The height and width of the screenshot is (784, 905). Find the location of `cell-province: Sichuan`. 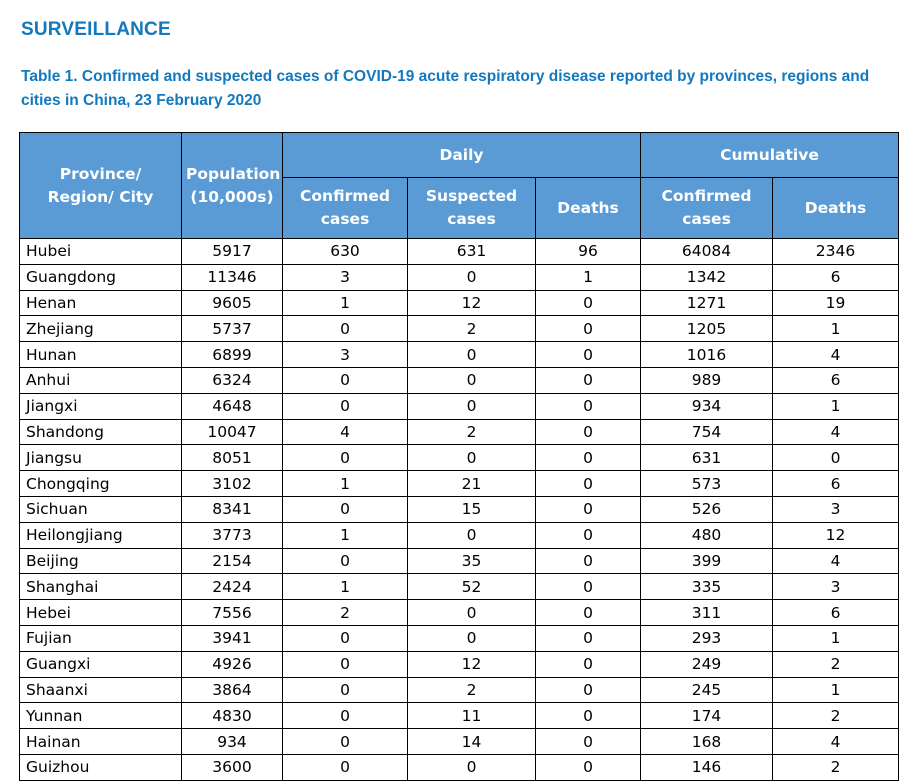

cell-province: Sichuan is located at coordinates (100, 509).